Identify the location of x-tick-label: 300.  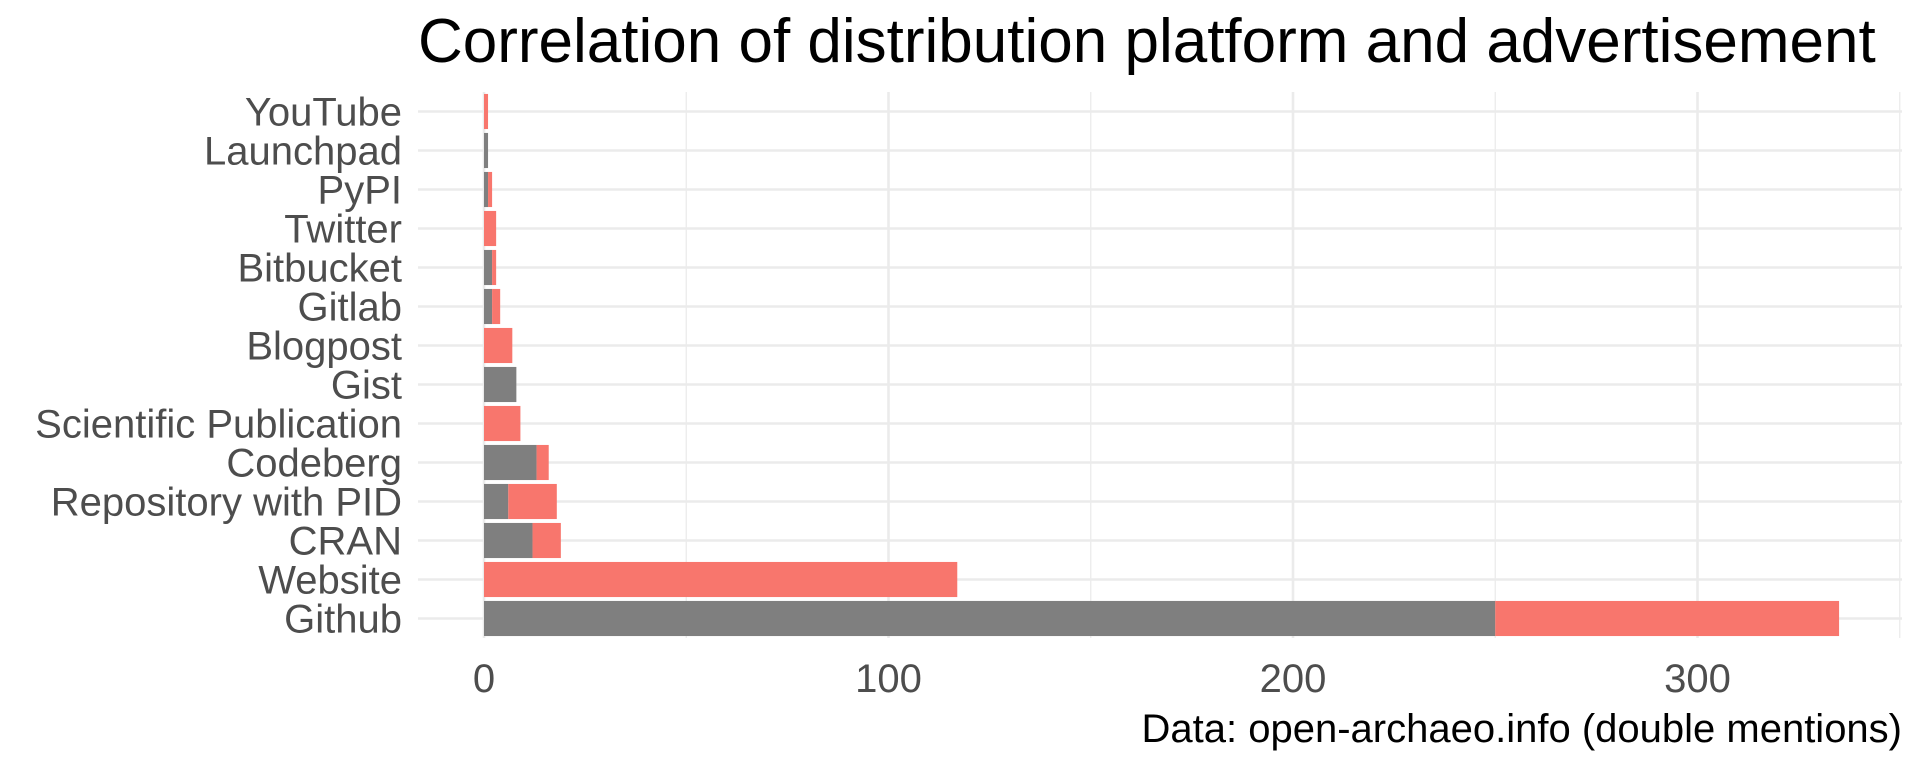
(1697, 679).